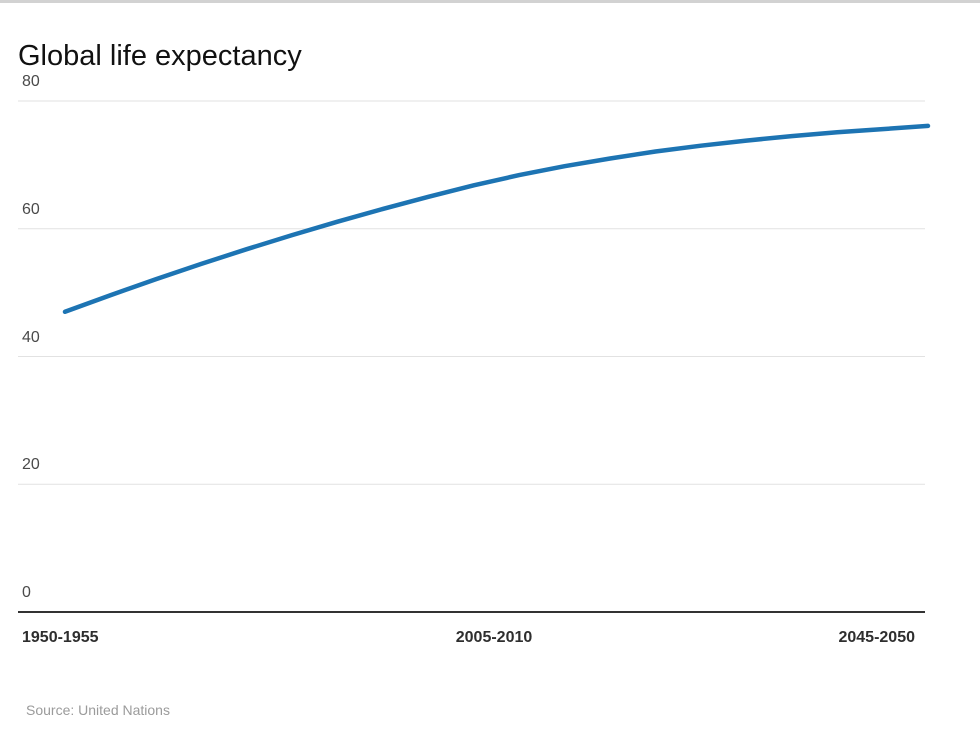 The width and height of the screenshot is (980, 732). What do you see at coordinates (876, 637) in the screenshot?
I see `x-tick-label-2045-2050: 2045-2050` at bounding box center [876, 637].